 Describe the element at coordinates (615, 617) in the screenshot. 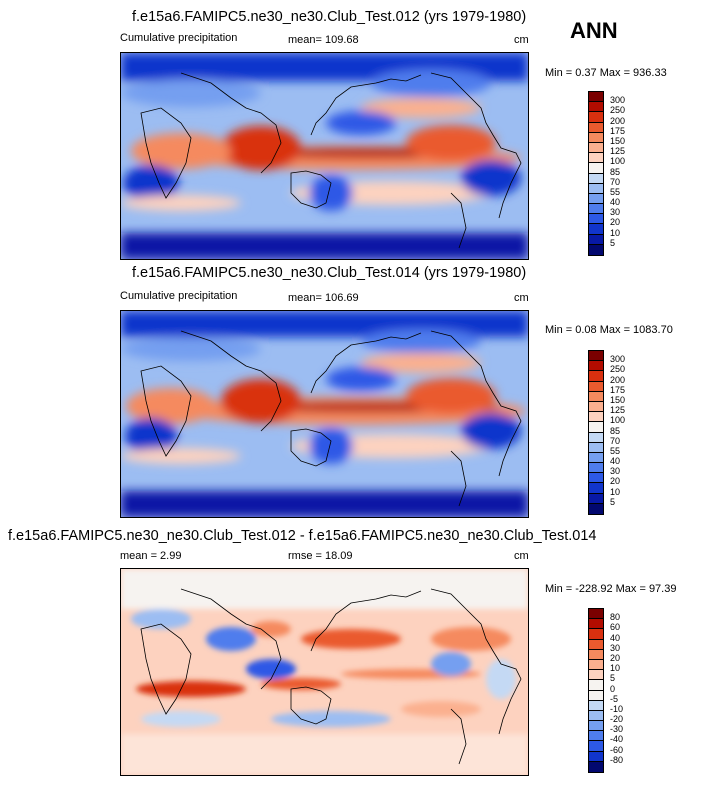

I see `colorbar-tick-label: 80` at that location.